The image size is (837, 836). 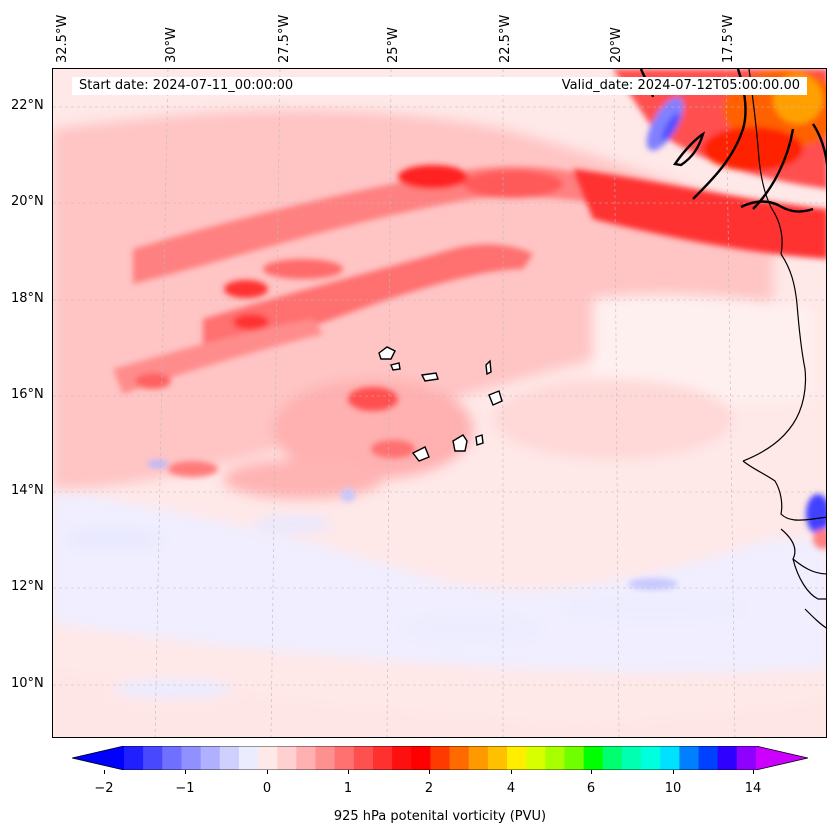 What do you see at coordinates (505, 38) in the screenshot?
I see `lon-label-22.5w: 22.5°W` at bounding box center [505, 38].